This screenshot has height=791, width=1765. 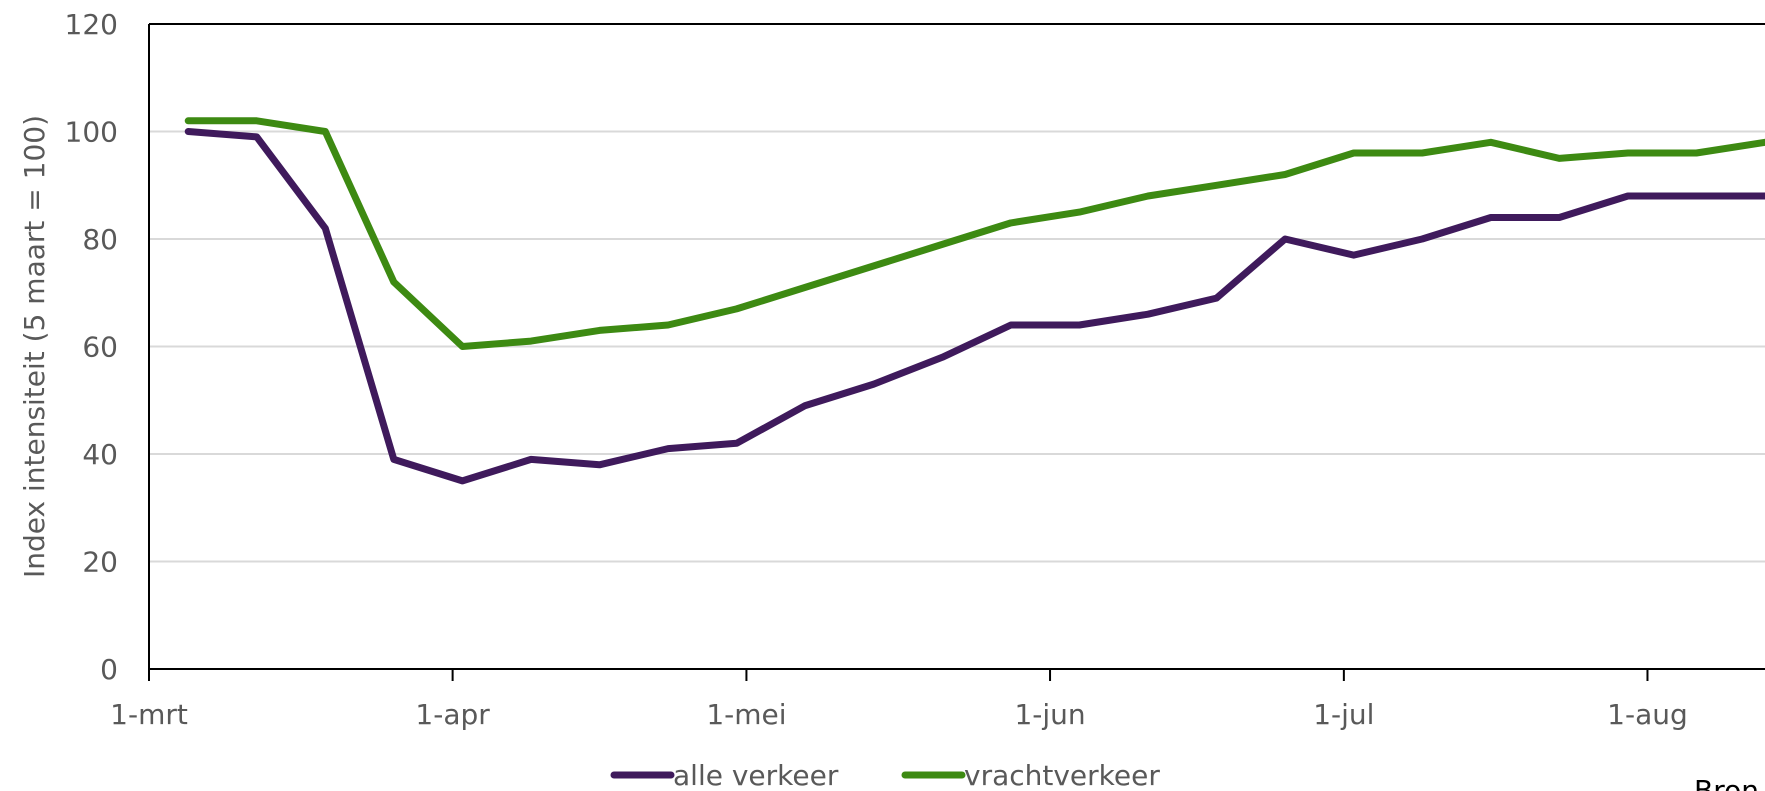 What do you see at coordinates (100, 454) in the screenshot?
I see `y-tick-label: 40` at bounding box center [100, 454].